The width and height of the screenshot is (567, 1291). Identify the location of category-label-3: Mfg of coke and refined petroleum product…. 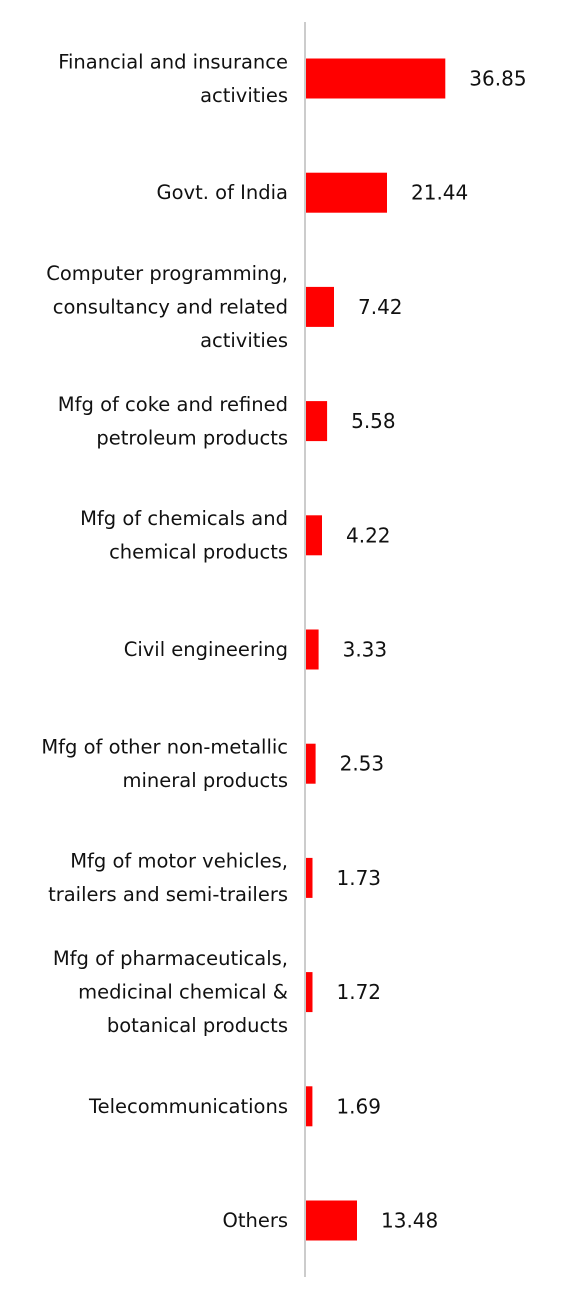
(173, 421).